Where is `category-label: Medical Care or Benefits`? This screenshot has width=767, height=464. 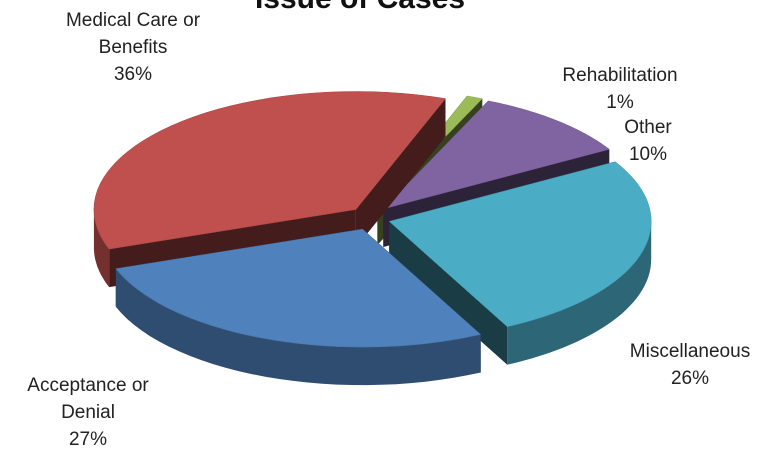
category-label: Medical Care or Benefits is located at coordinates (133, 34).